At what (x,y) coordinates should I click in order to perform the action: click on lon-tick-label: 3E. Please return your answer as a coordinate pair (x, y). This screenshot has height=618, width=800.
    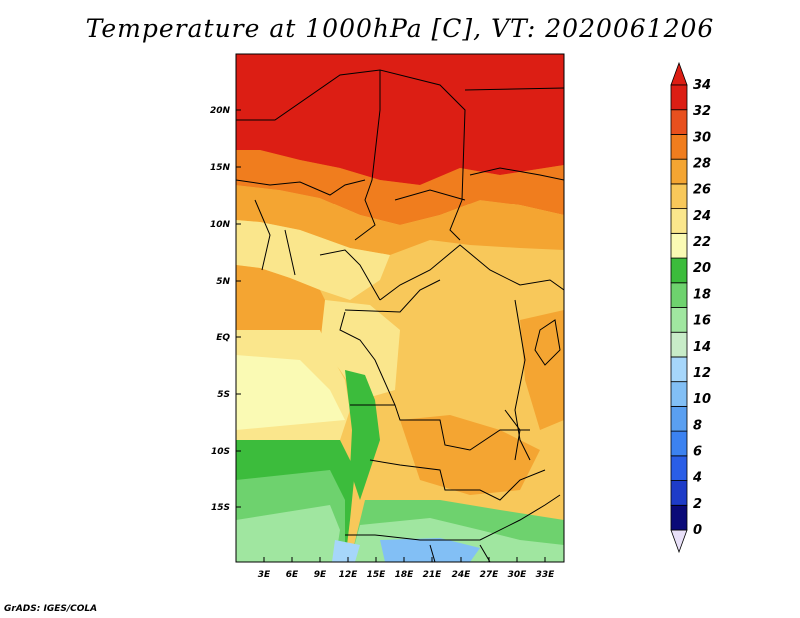
    Looking at the image, I should click on (264, 575).